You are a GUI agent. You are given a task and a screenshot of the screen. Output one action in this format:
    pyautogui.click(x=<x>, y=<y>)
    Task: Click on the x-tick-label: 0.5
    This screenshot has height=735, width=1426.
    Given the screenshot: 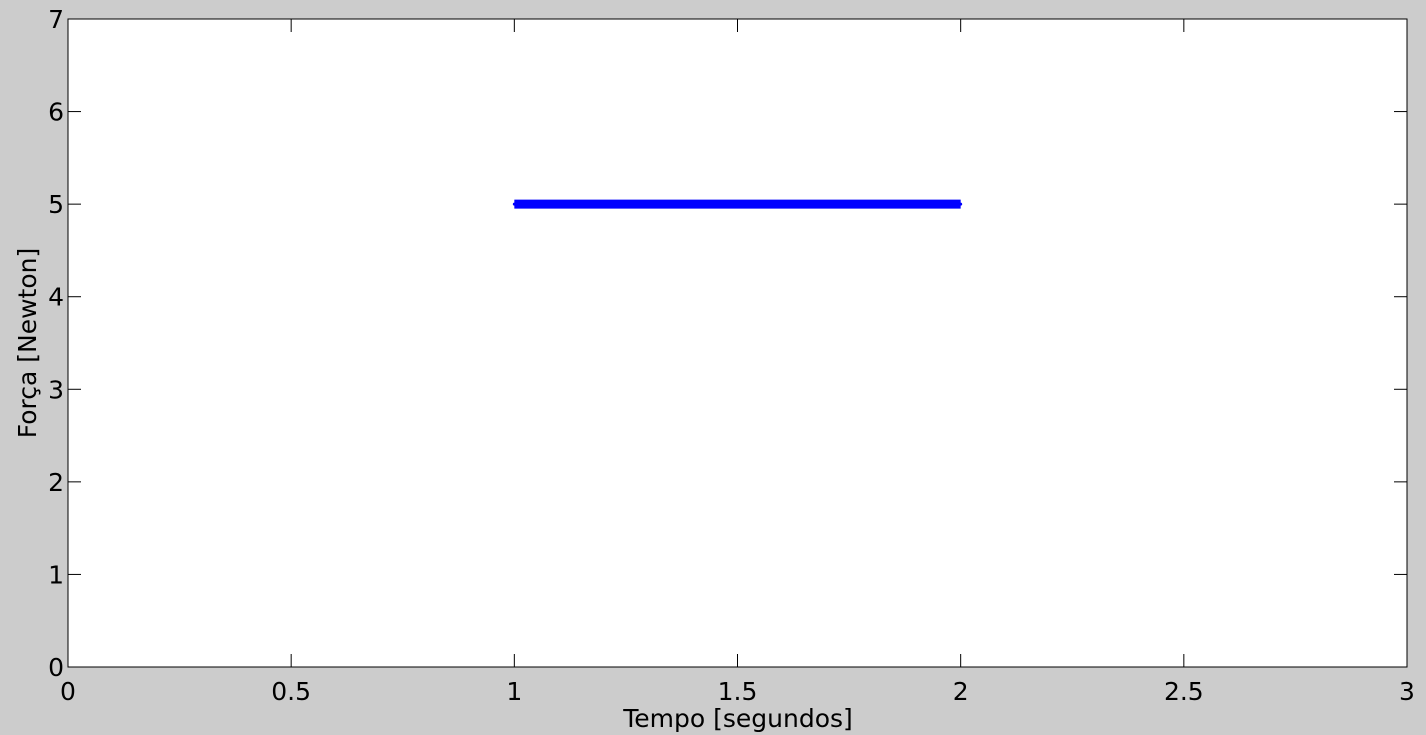 What is the action you would take?
    pyautogui.click(x=291, y=691)
    